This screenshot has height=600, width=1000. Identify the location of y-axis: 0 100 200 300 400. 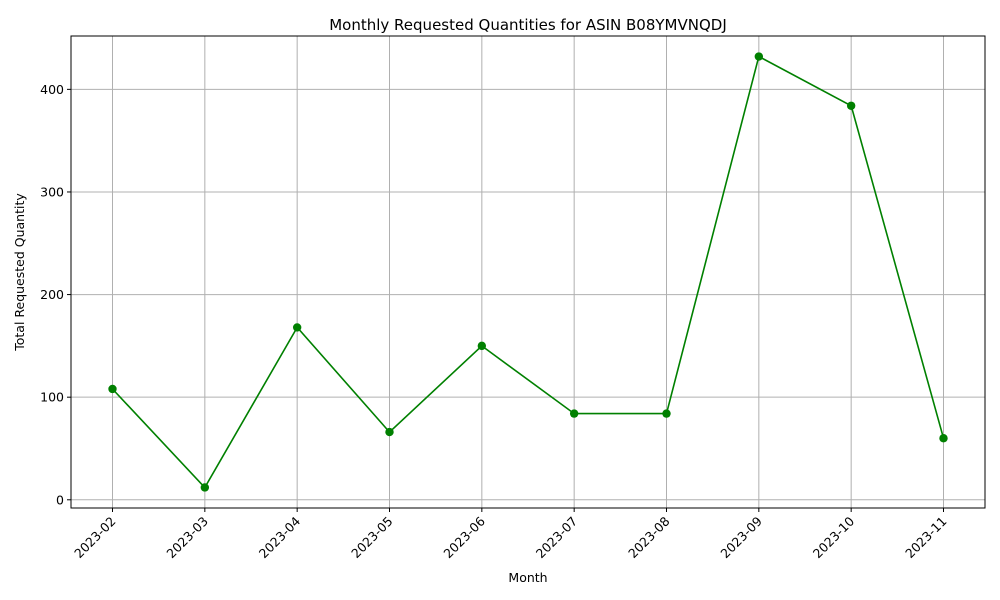
(55, 294).